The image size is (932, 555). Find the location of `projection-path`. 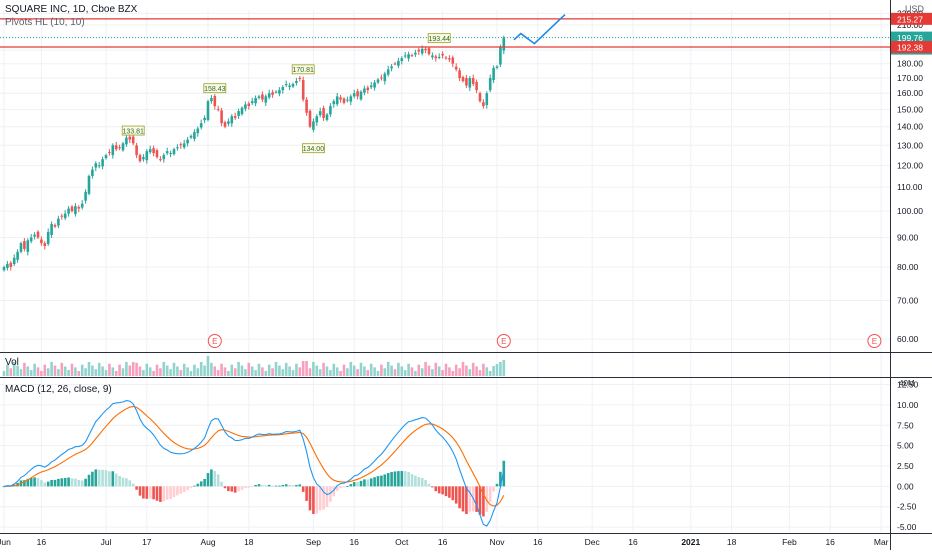

projection-path is located at coordinates (539, 29).